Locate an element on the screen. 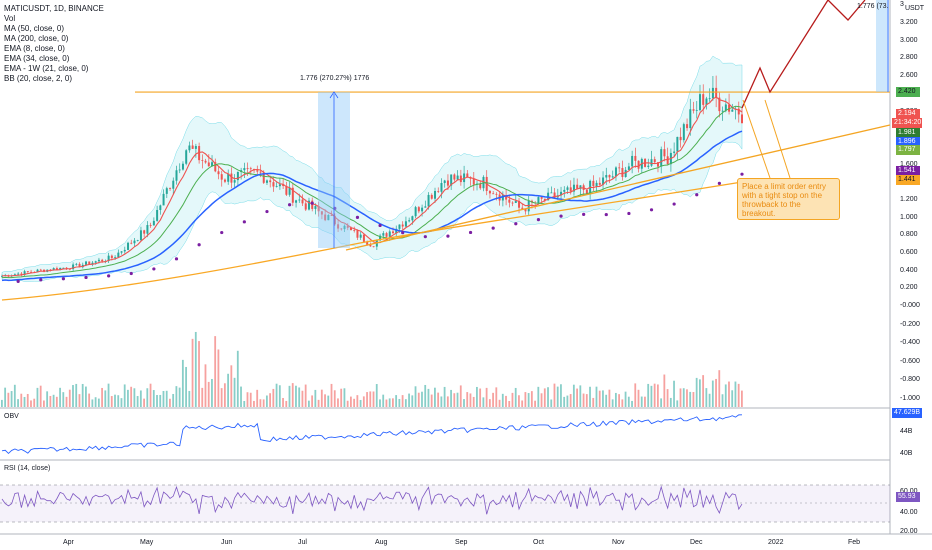 This screenshot has height=550, width=932. price-tick-label: 2.800 is located at coordinates (909, 58).